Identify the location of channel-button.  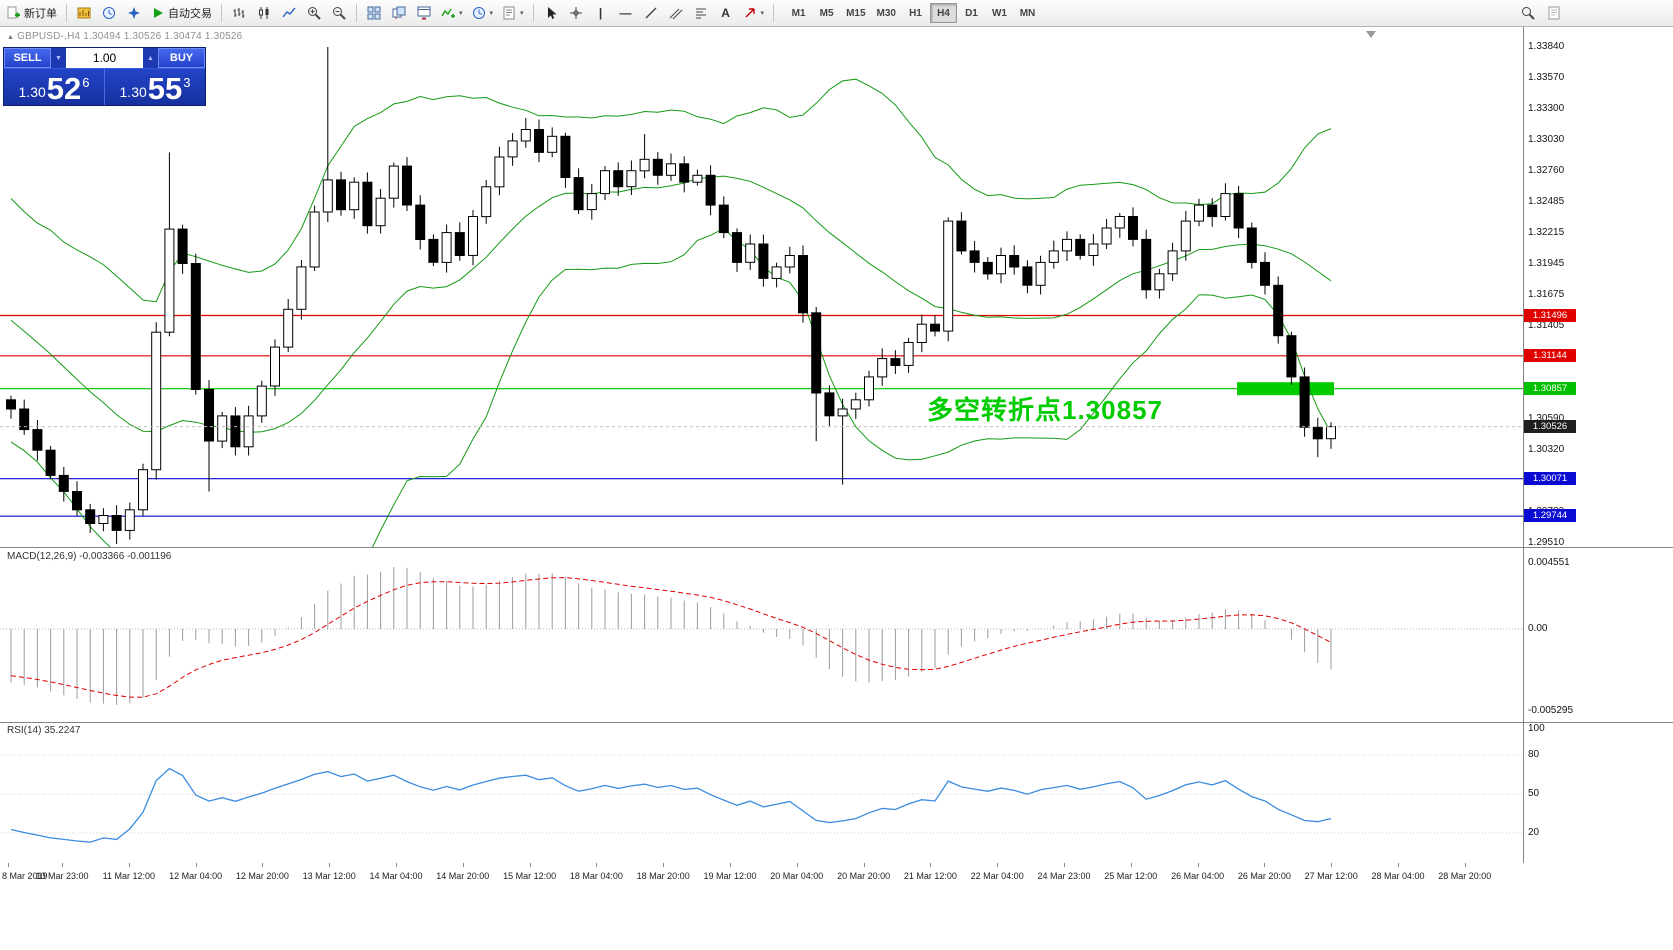
(676, 13).